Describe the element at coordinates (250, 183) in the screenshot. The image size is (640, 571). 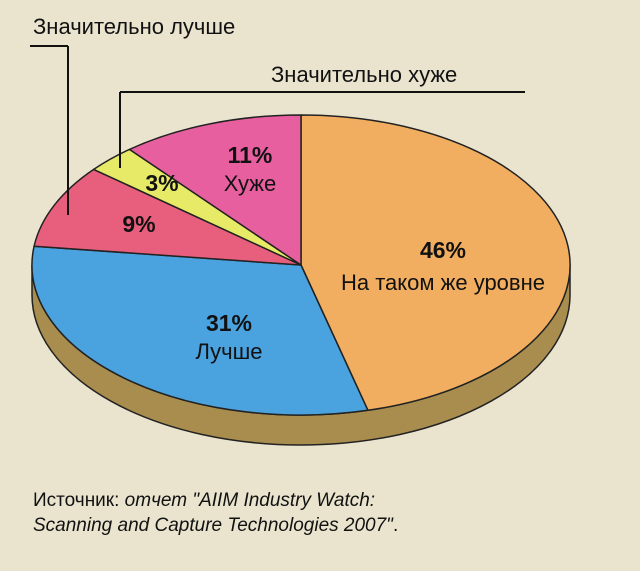
I see `slice-4-label: Хуже` at that location.